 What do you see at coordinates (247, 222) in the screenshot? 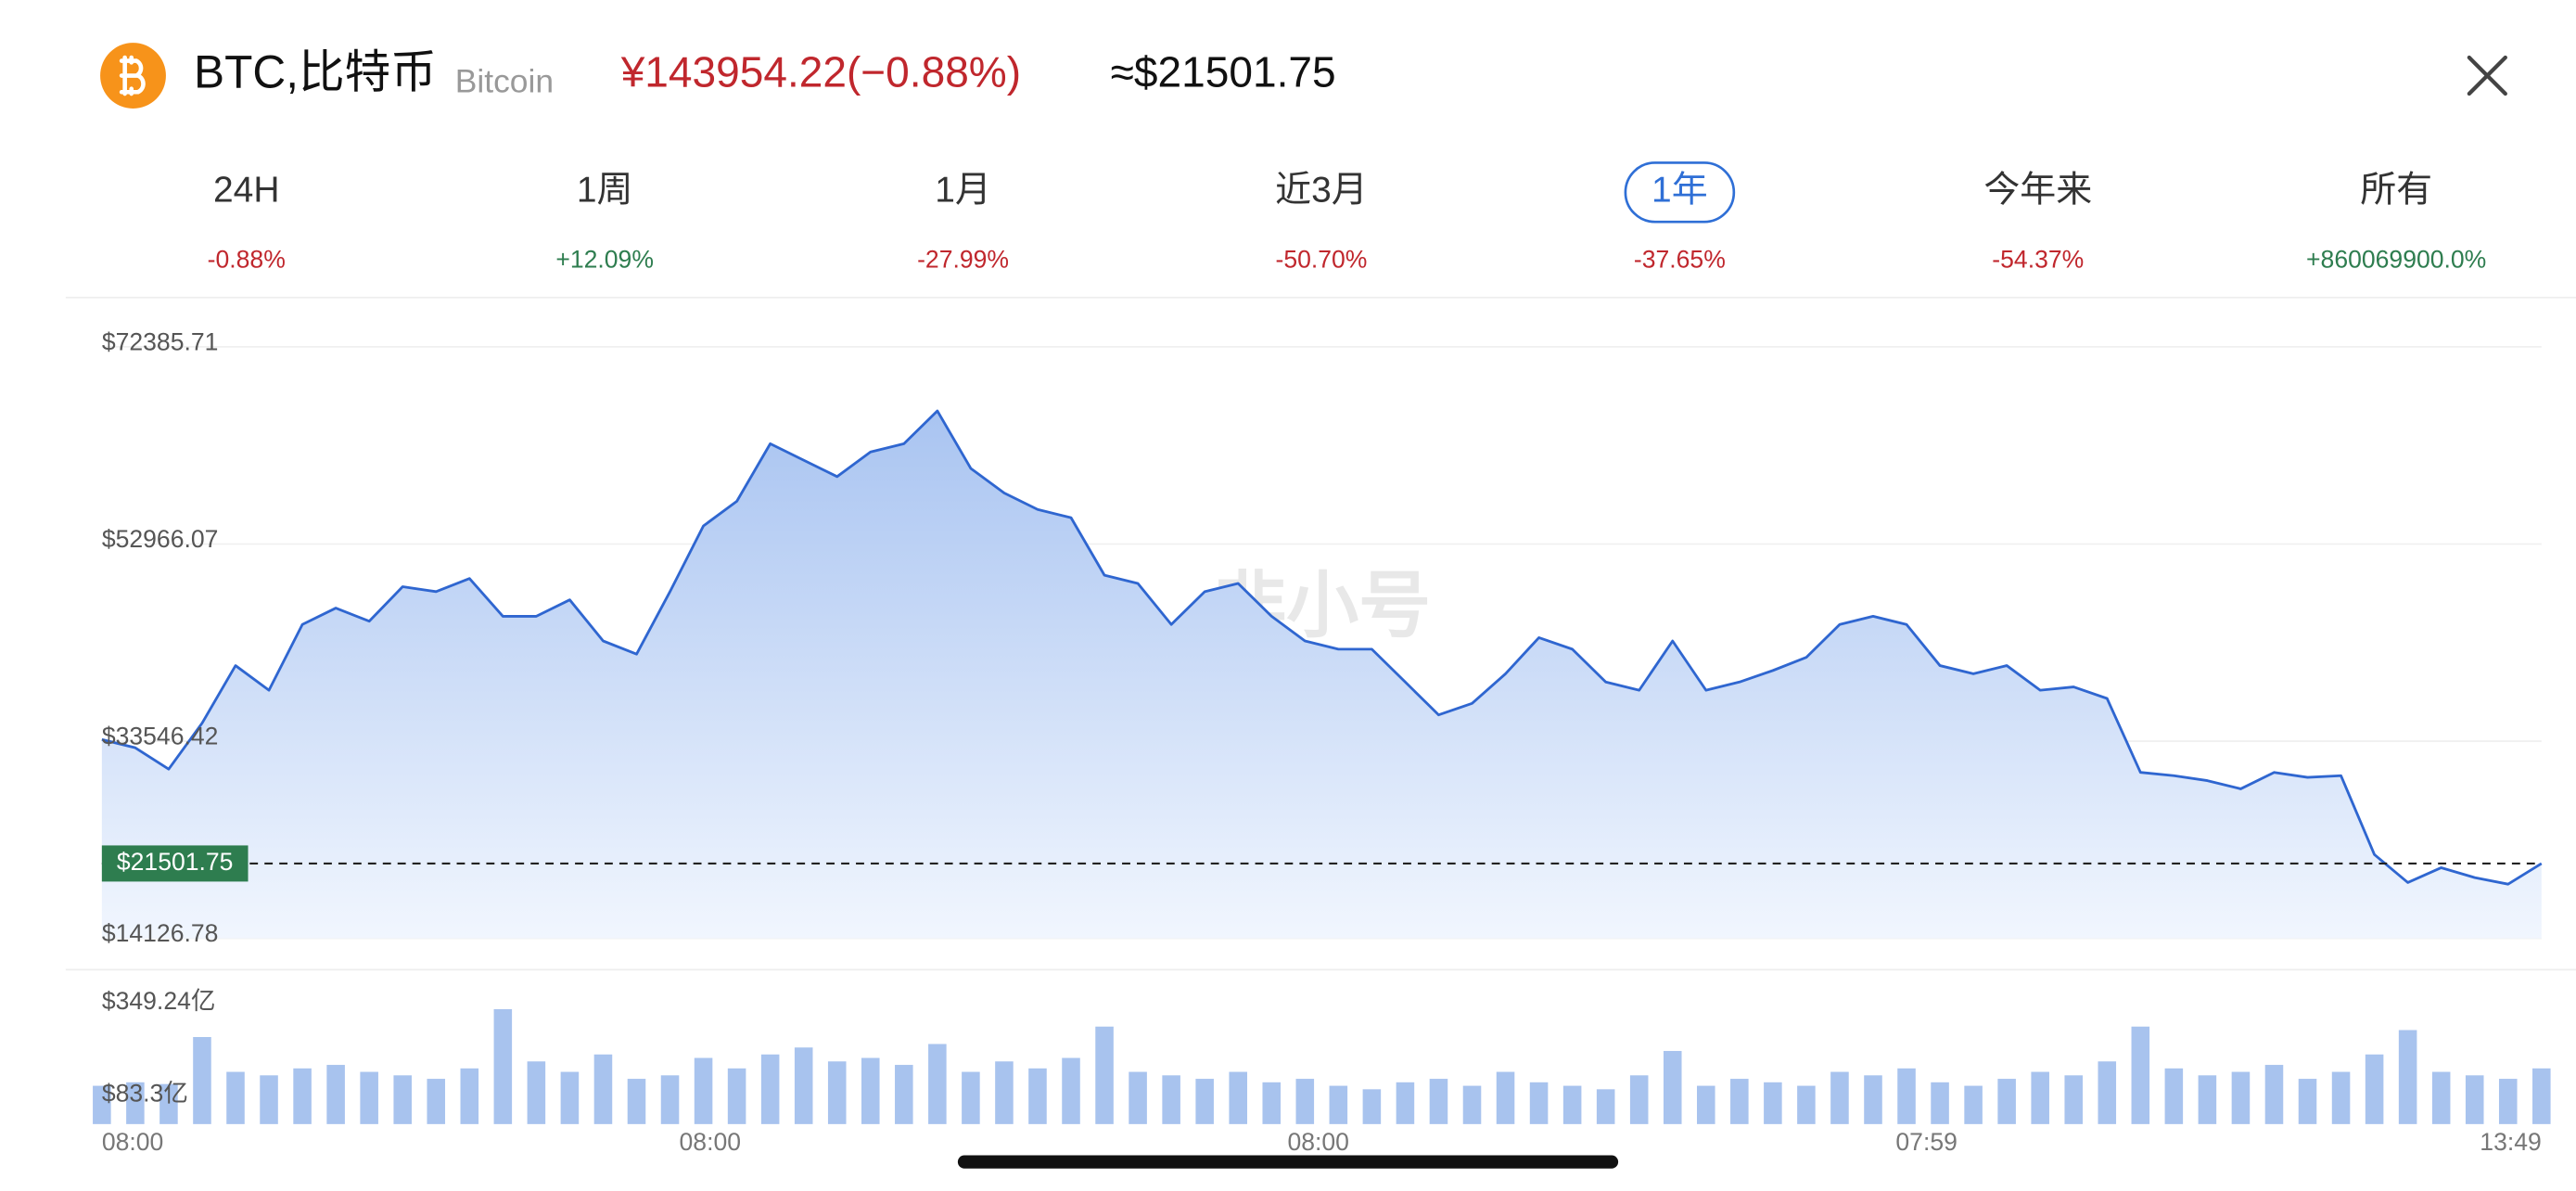
I see `period-tab: 24H -0.88%` at bounding box center [247, 222].